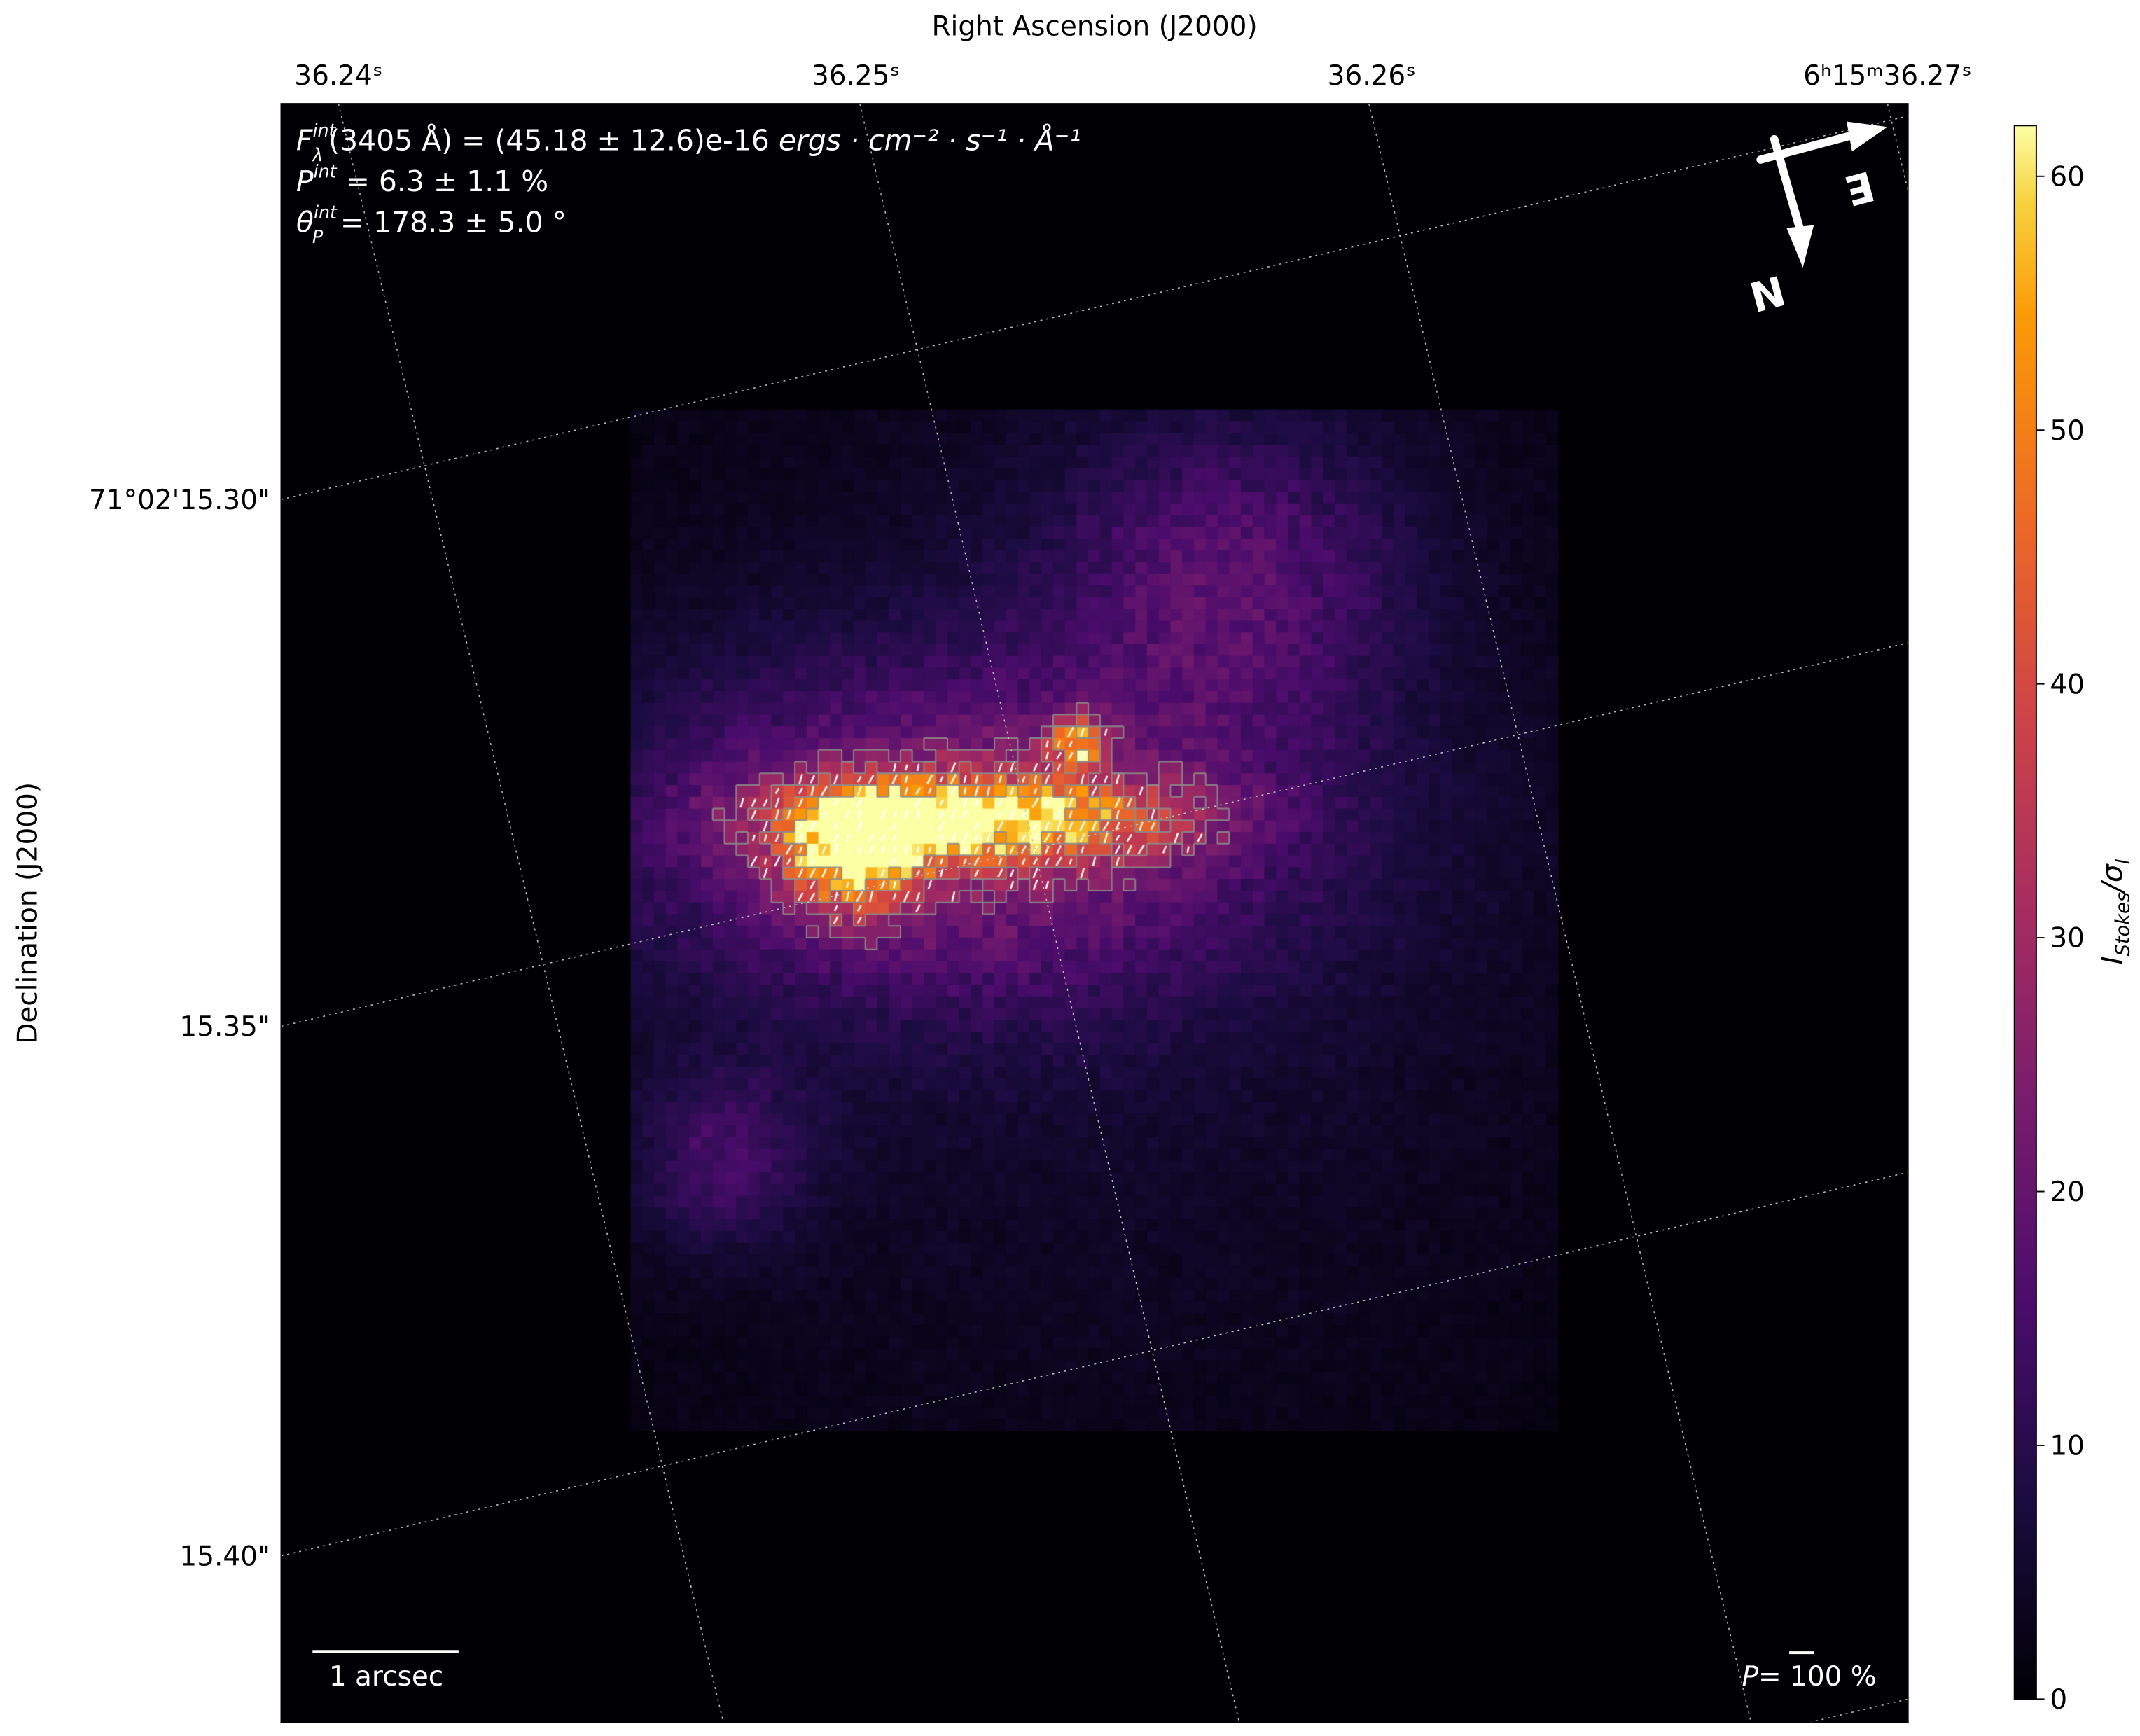 The height and width of the screenshot is (1736, 2140). Describe the element at coordinates (2067, 431) in the screenshot. I see `colorbar-tick-label: 50` at that location.